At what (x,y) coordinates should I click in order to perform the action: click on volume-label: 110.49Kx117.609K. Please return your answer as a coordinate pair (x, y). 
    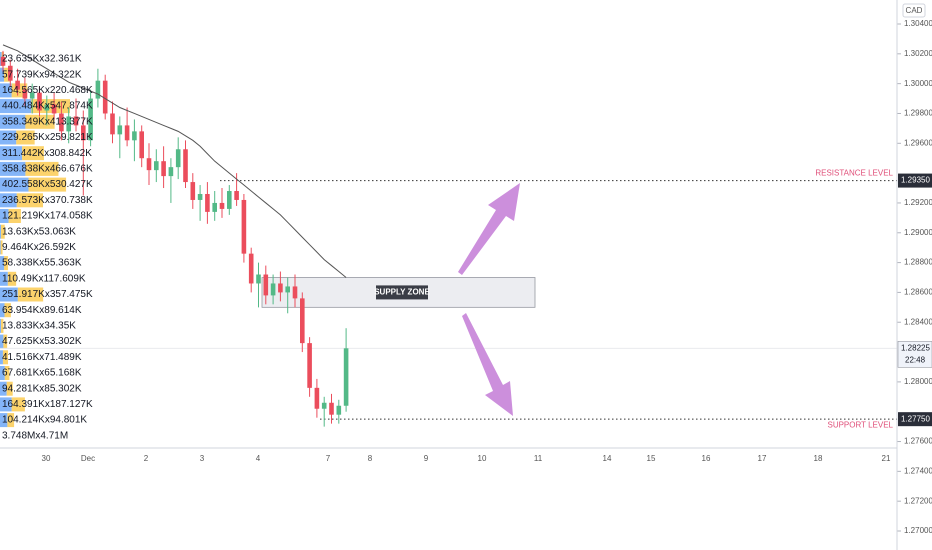
    Looking at the image, I should click on (44, 278).